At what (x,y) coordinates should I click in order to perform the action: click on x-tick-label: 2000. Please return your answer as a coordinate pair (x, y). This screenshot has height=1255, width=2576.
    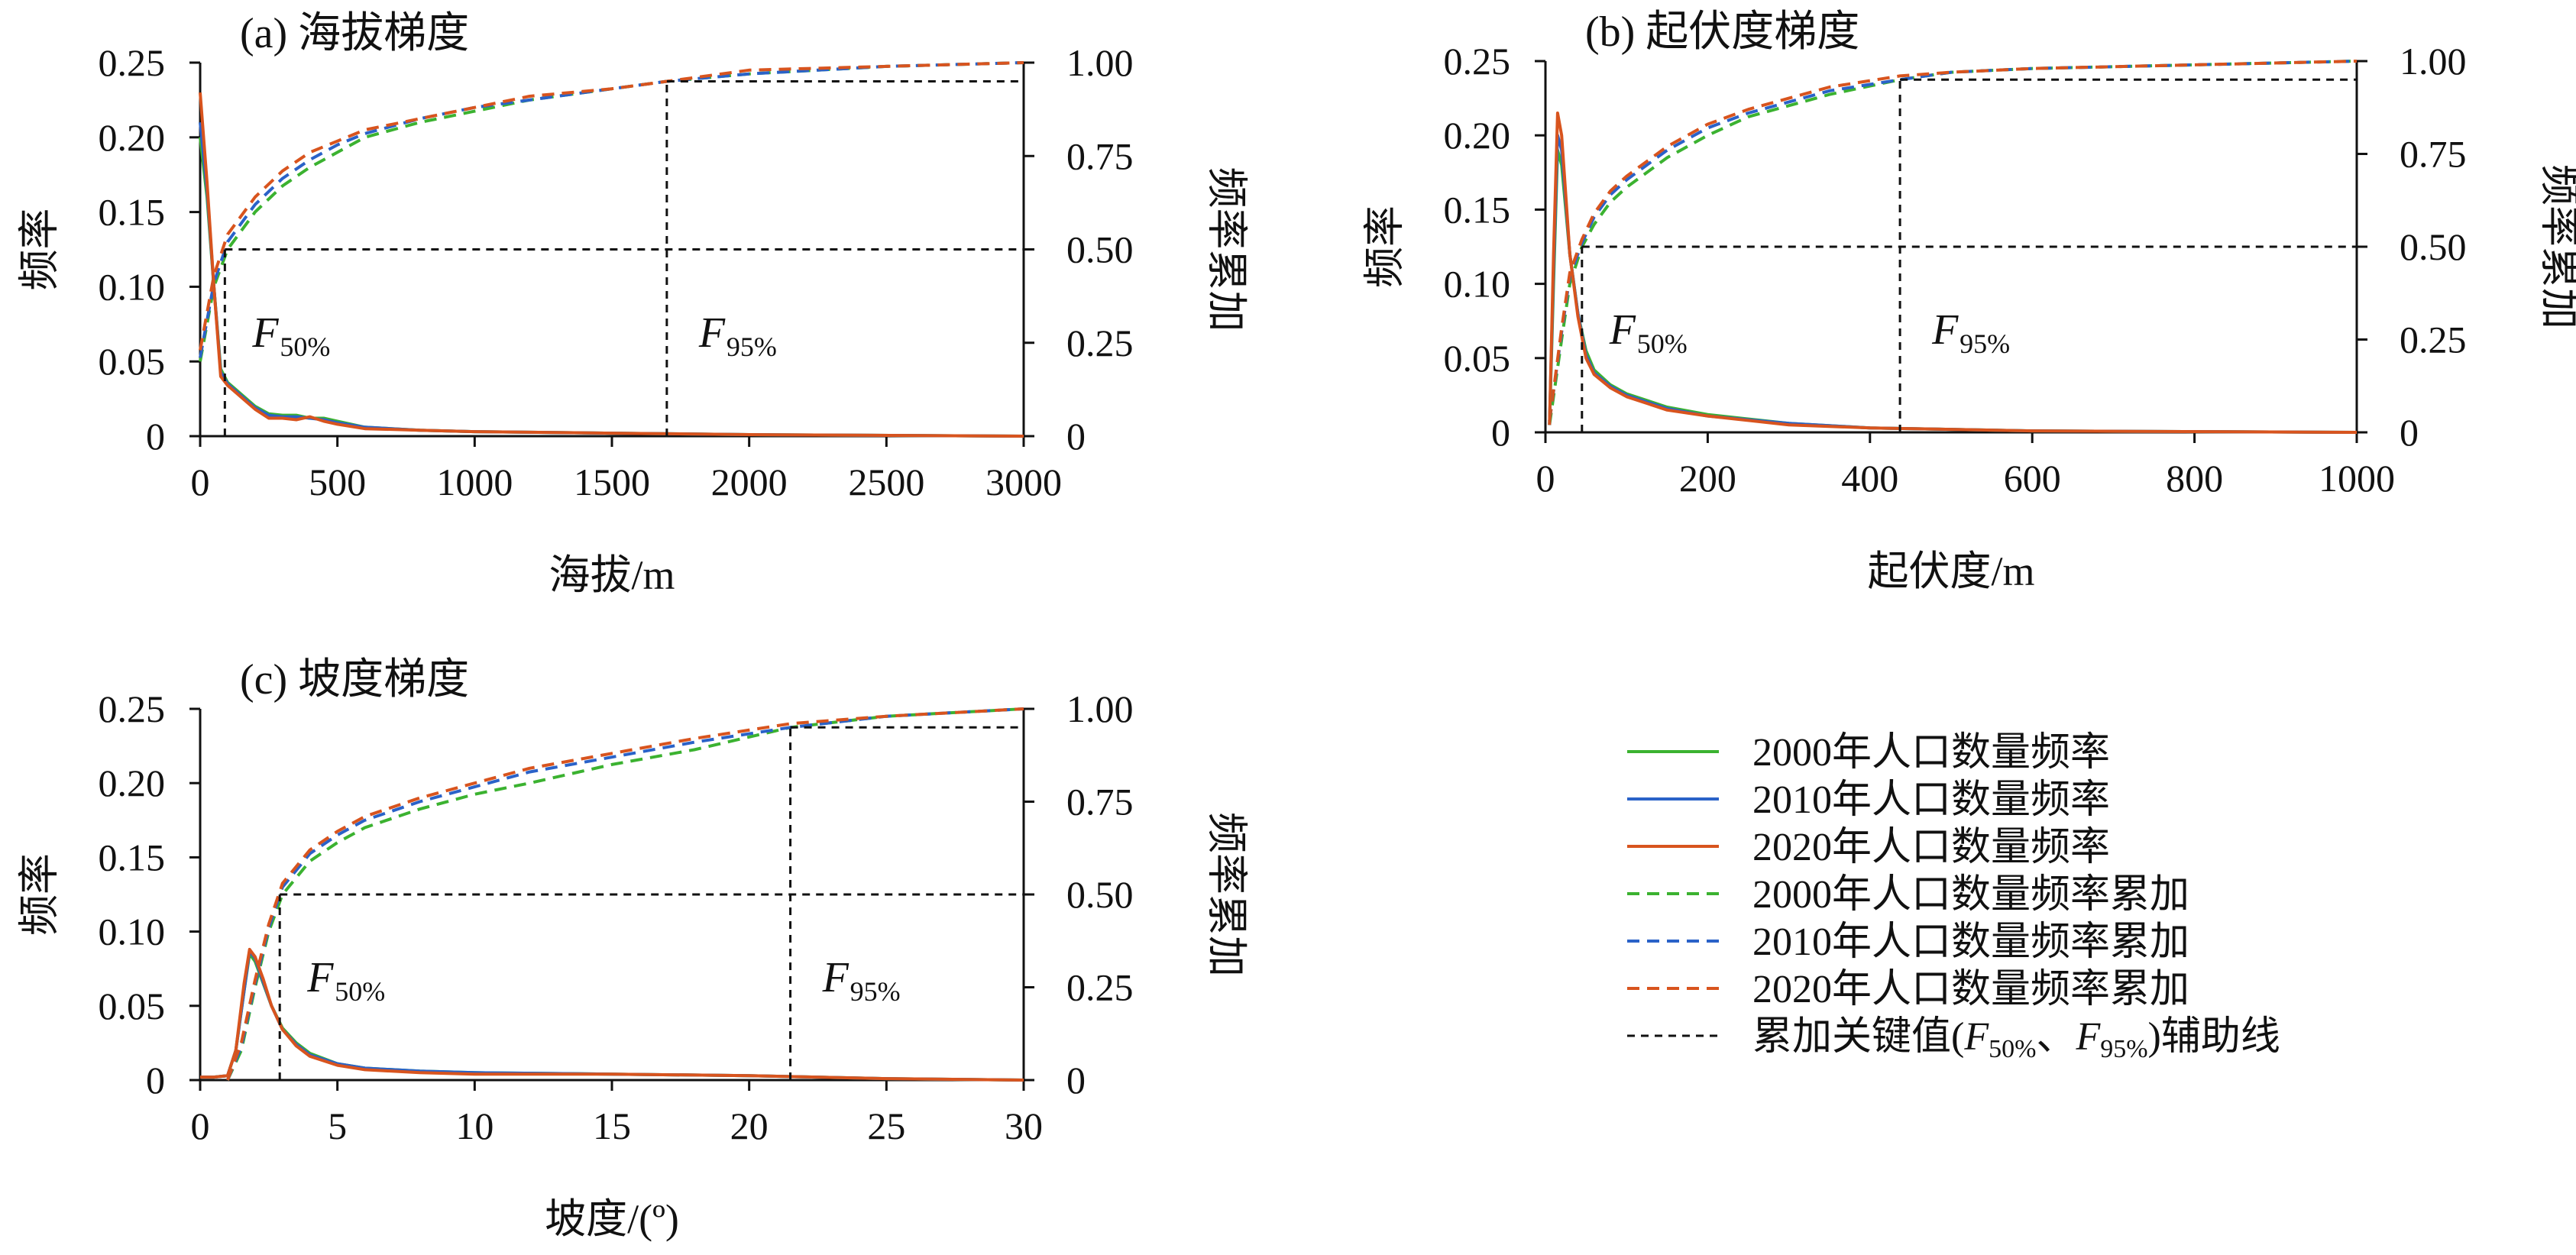
    Looking at the image, I should click on (749, 482).